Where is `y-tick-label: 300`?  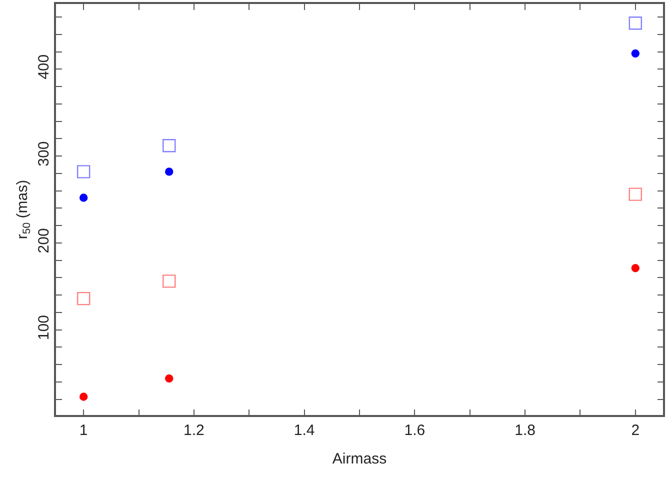 y-tick-label: 300 is located at coordinates (43, 153).